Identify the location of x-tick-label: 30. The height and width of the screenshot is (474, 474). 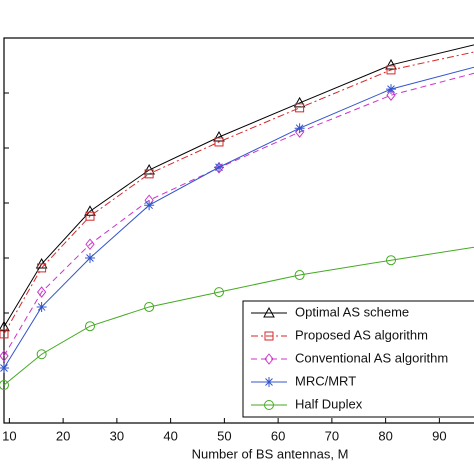
(117, 435).